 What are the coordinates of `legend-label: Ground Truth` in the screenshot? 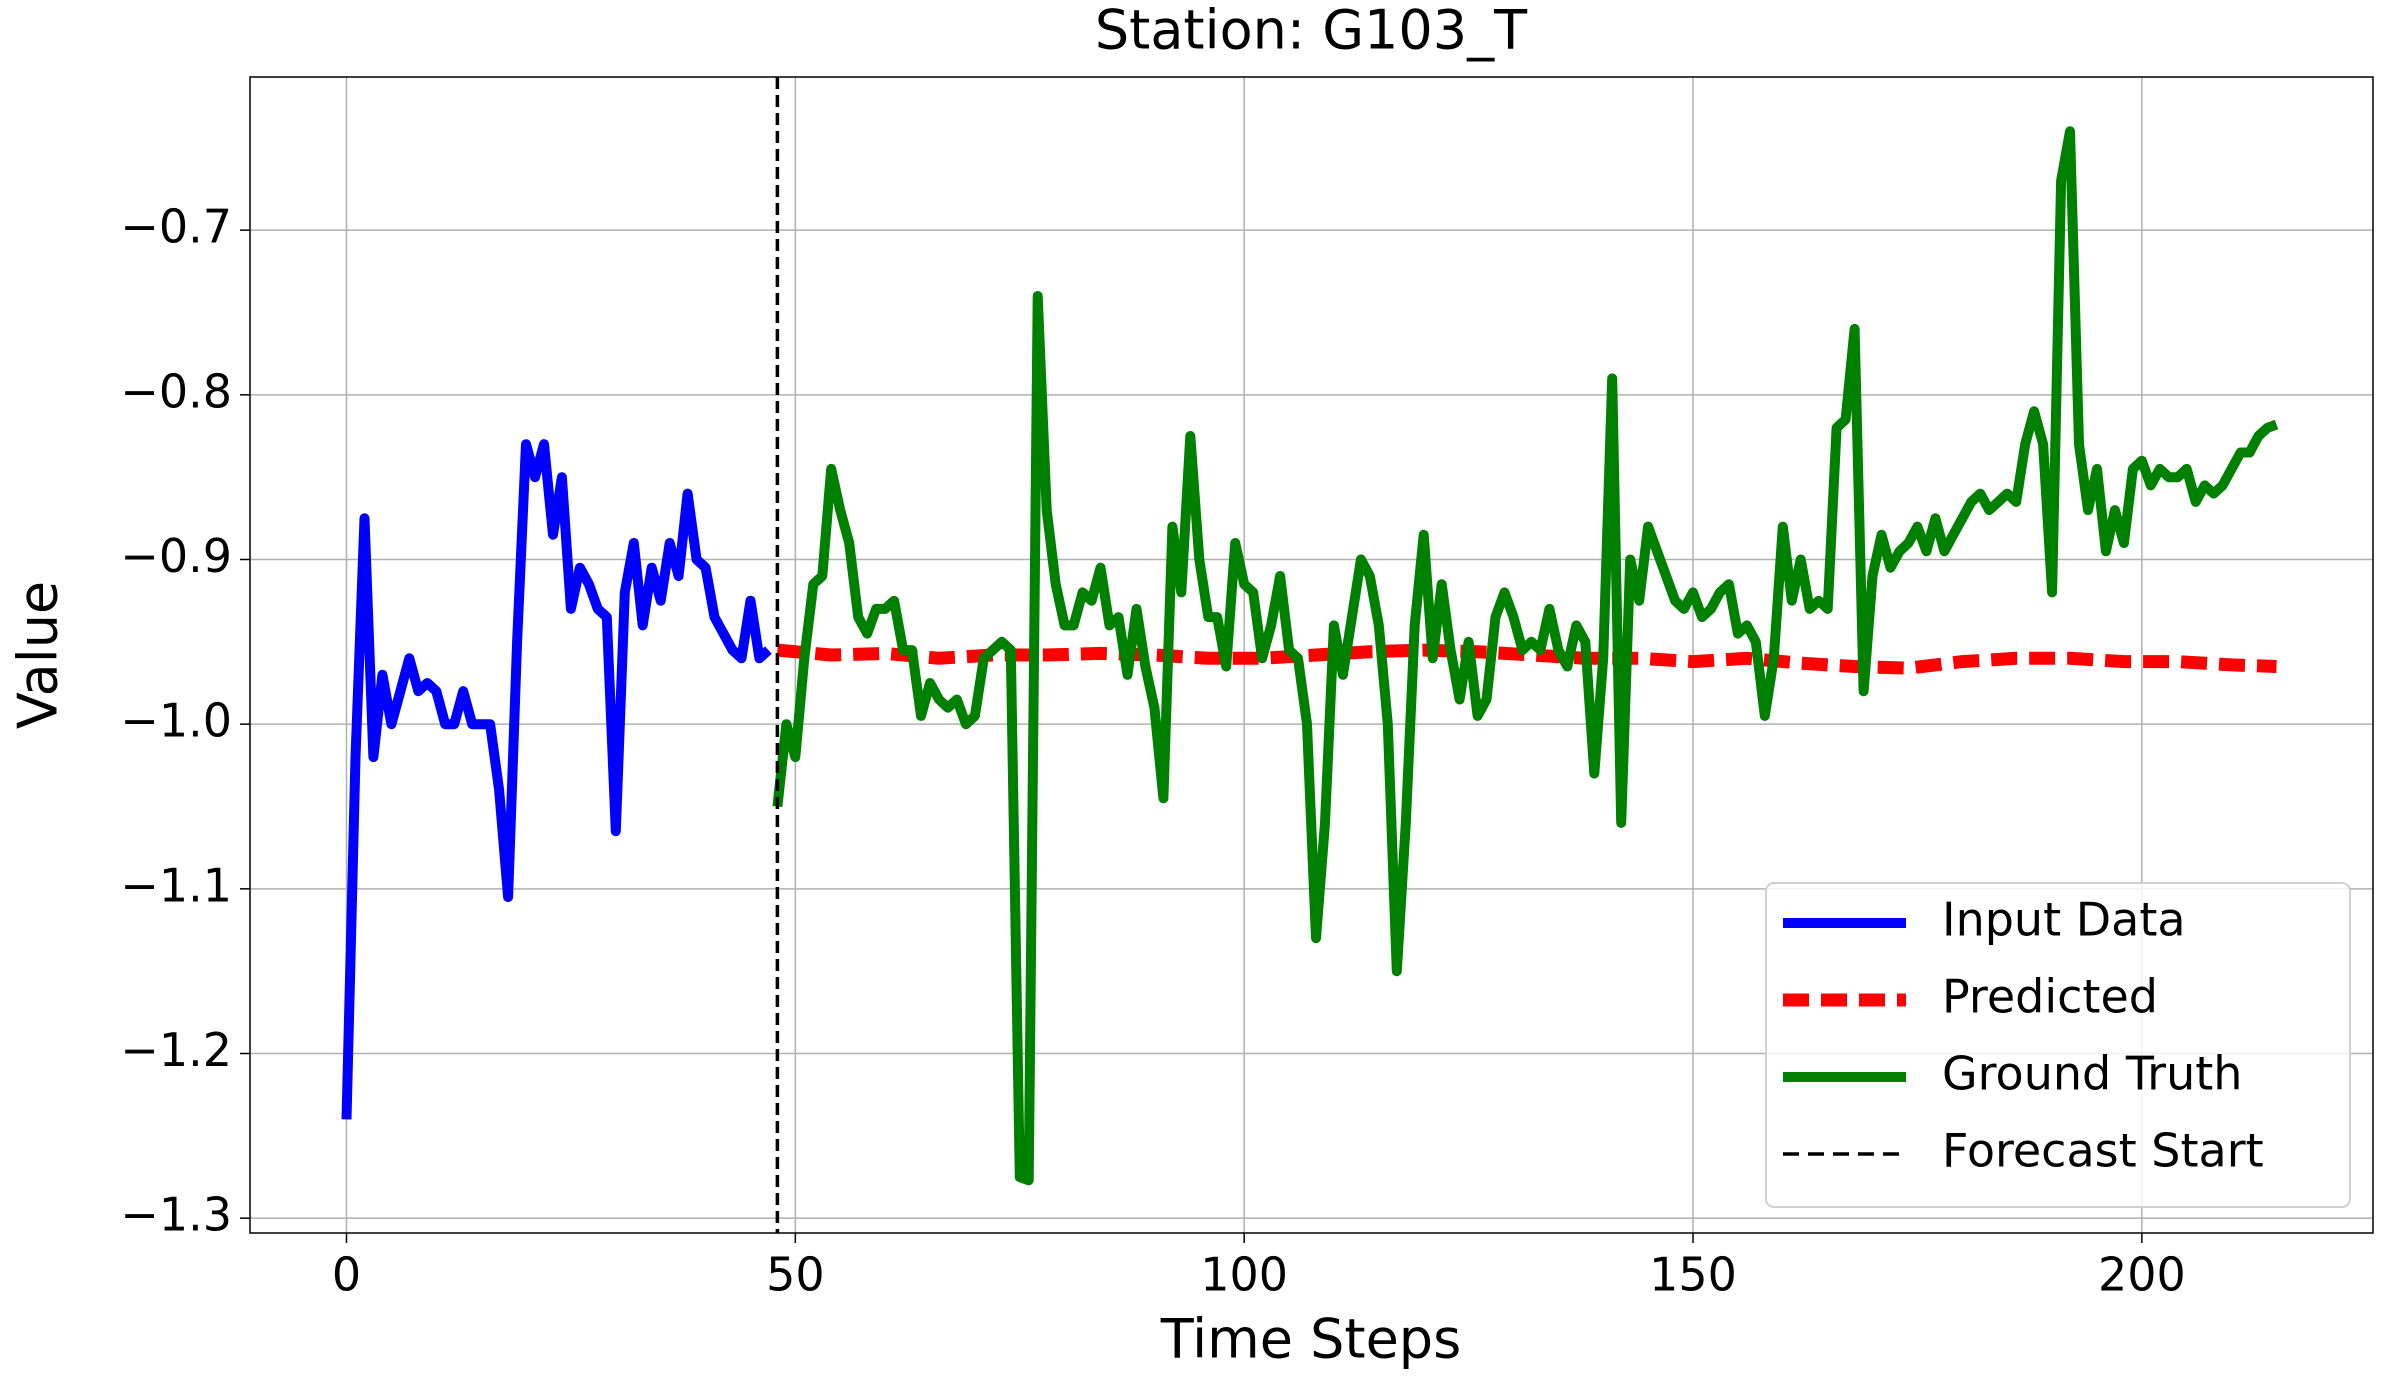 It's located at (2092, 1074).